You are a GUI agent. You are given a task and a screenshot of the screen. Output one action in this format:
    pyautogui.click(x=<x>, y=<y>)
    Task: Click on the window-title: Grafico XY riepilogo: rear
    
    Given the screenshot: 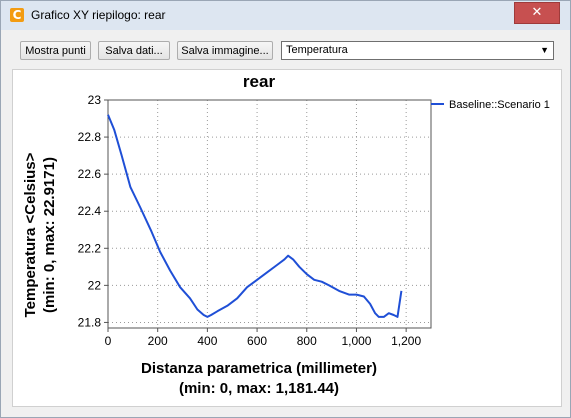 What is the action you would take?
    pyautogui.click(x=98, y=15)
    